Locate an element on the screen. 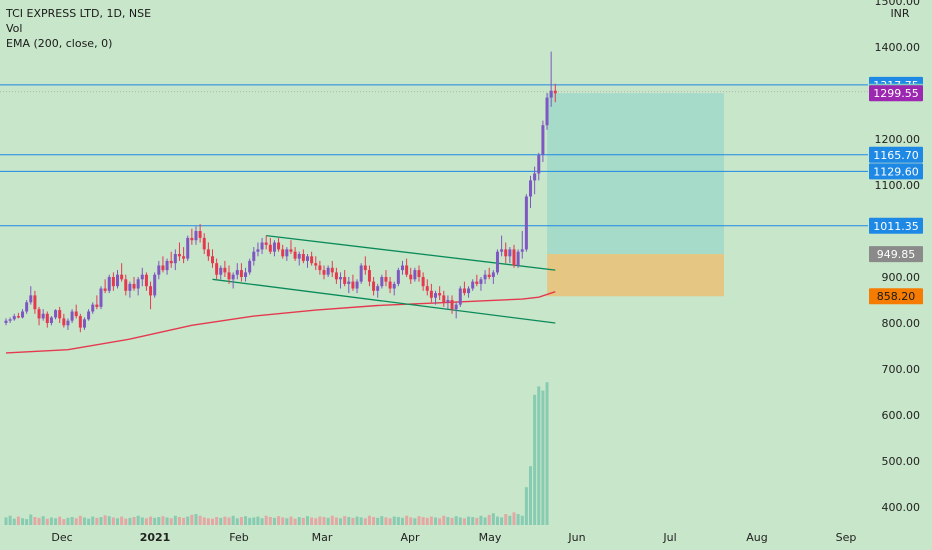 The height and width of the screenshot is (550, 932). x-tick-label: May is located at coordinates (490, 537).